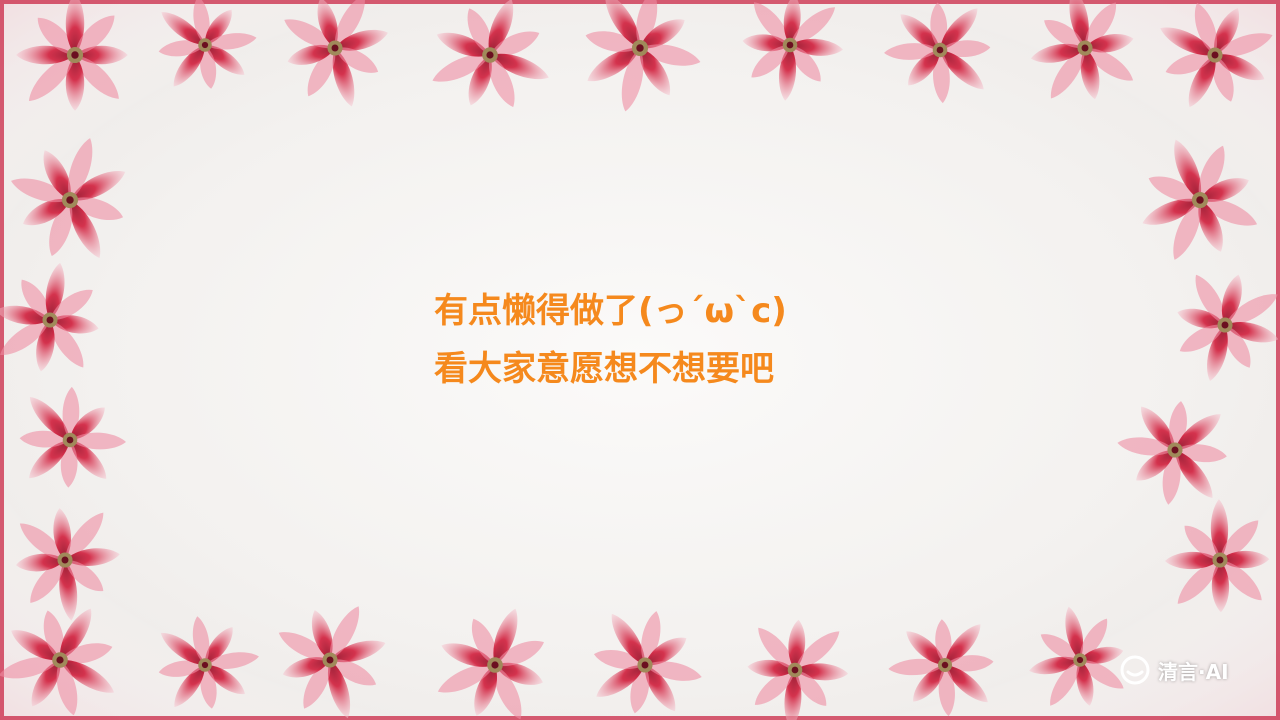 Image resolution: width=1280 pixels, height=720 pixels. Describe the element at coordinates (644, 340) in the screenshot. I see `message-text: 有点懒得做了(っ´ω`c) 看大家意愿想不想要吧` at that location.